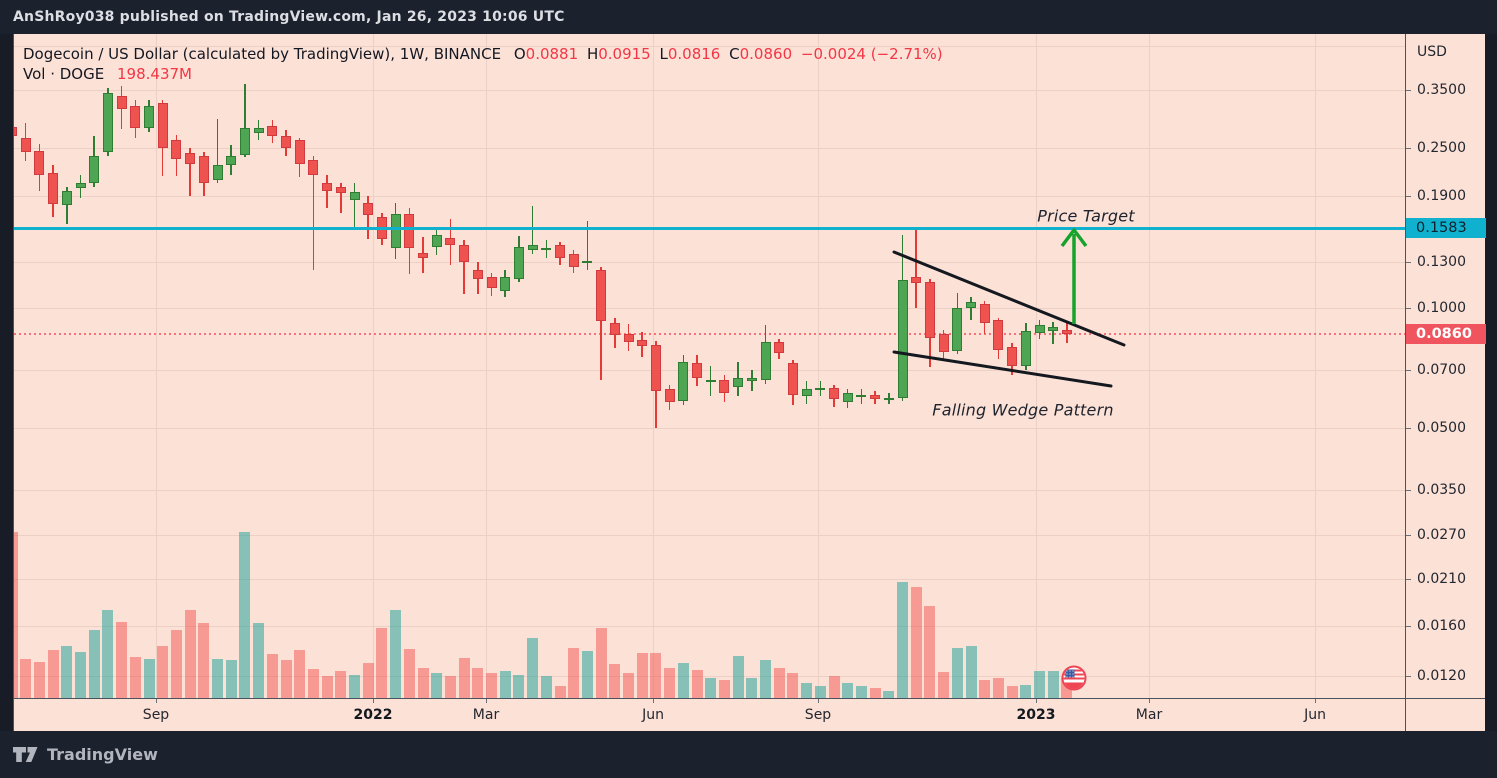 The height and width of the screenshot is (778, 1497). I want to click on price-target-badge-value: 0.1583, so click(1441, 228).